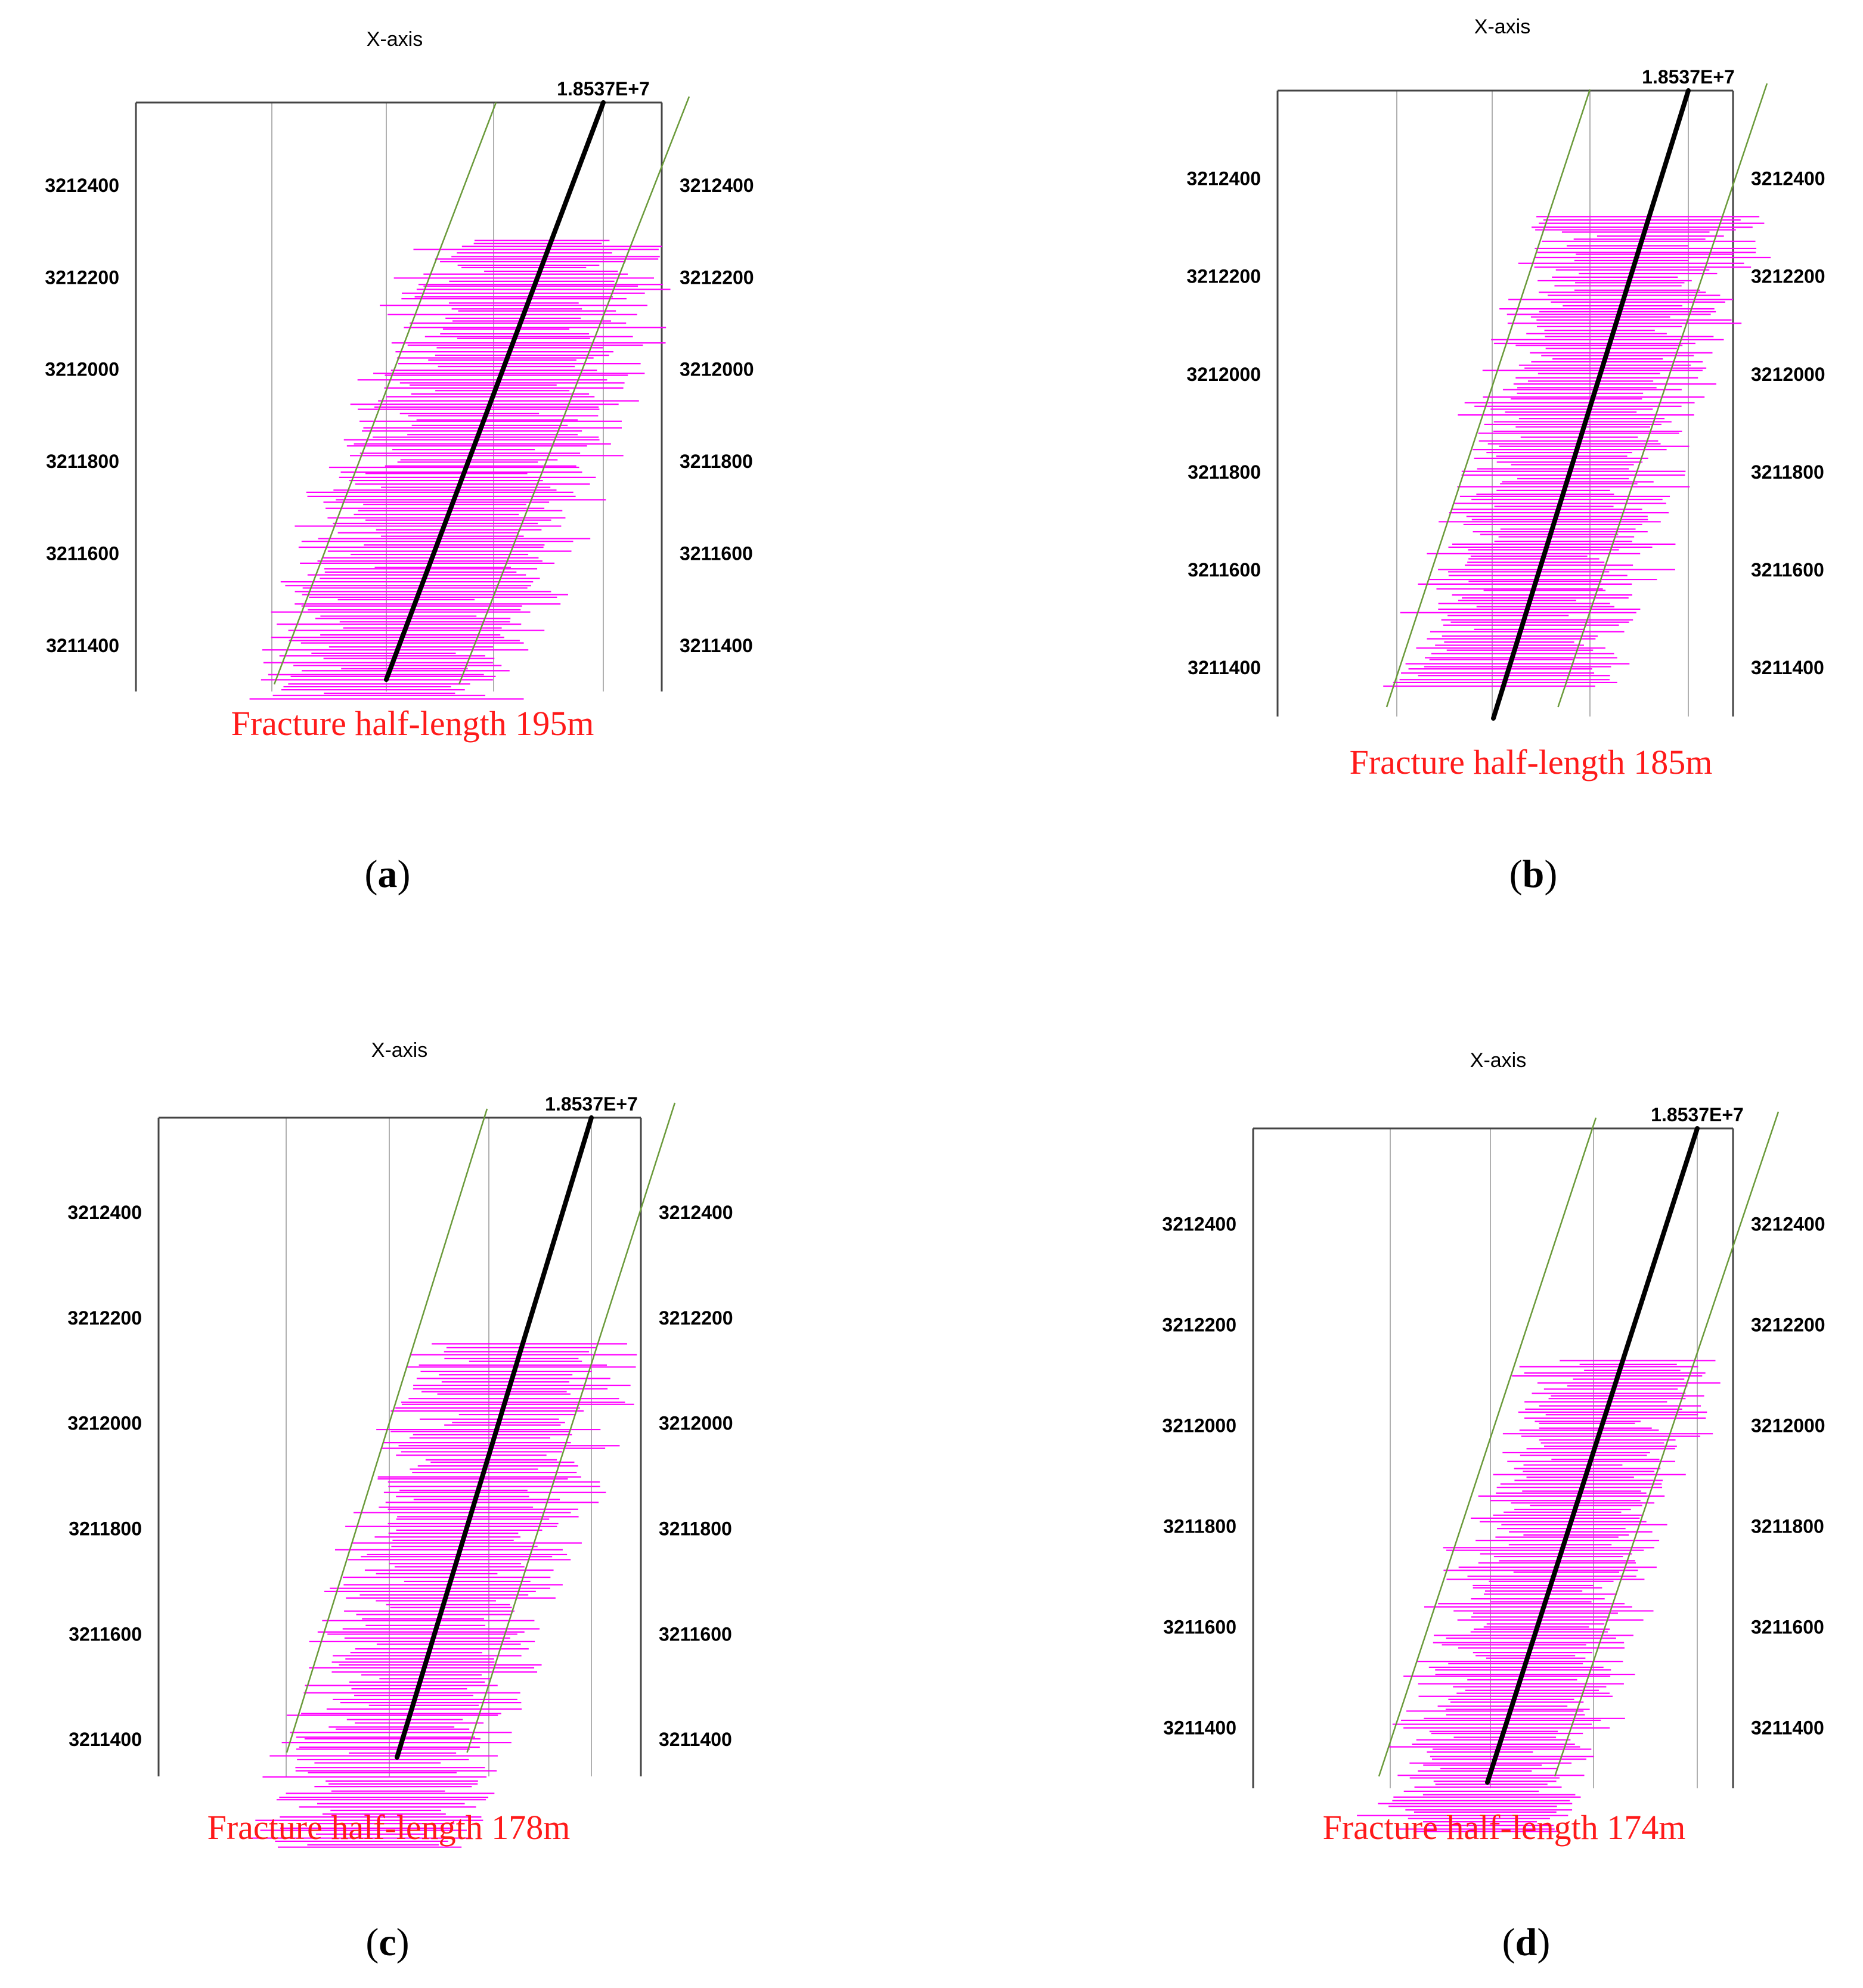 Image resolution: width=1863 pixels, height=1988 pixels. Describe the element at coordinates (412, 724) in the screenshot. I see `panel-caption: Fracture half-length 195m` at that location.